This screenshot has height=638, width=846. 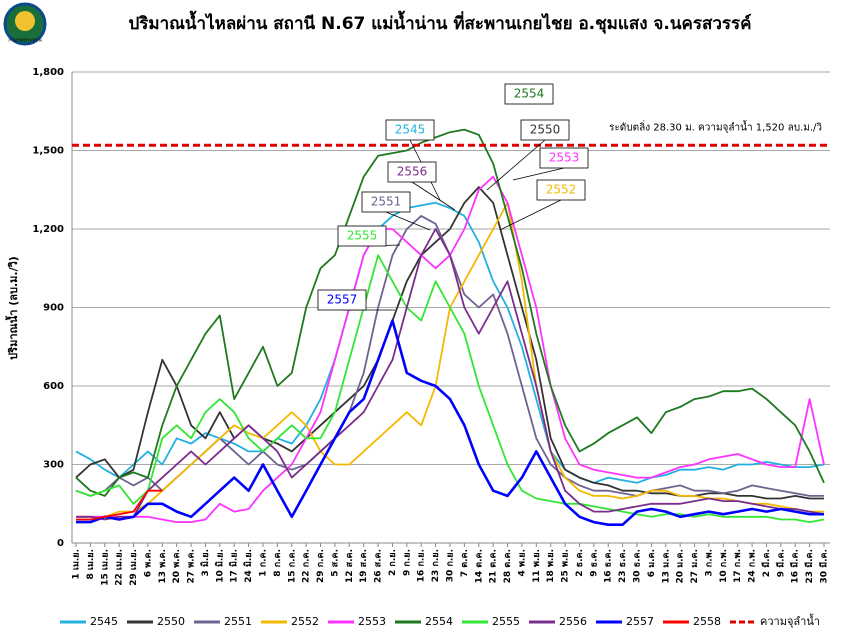 I want to click on x-tick-label: 10 มิ.ย., so click(x=219, y=566).